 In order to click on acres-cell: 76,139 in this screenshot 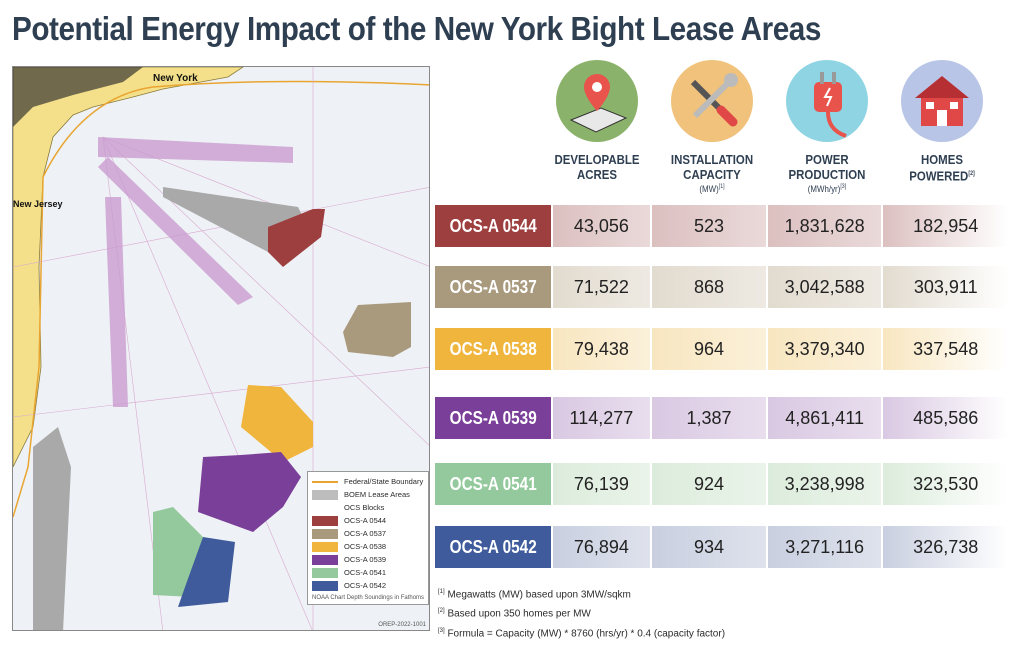, I will do `click(601, 484)`.